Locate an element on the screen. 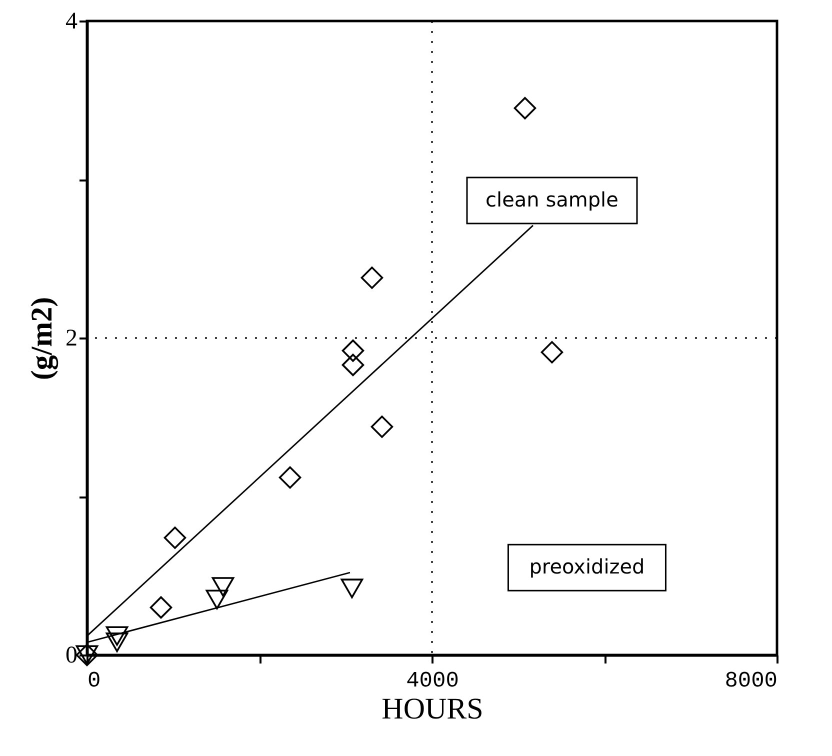 The width and height of the screenshot is (832, 756). x-tick-label: 4000 is located at coordinates (432, 681).